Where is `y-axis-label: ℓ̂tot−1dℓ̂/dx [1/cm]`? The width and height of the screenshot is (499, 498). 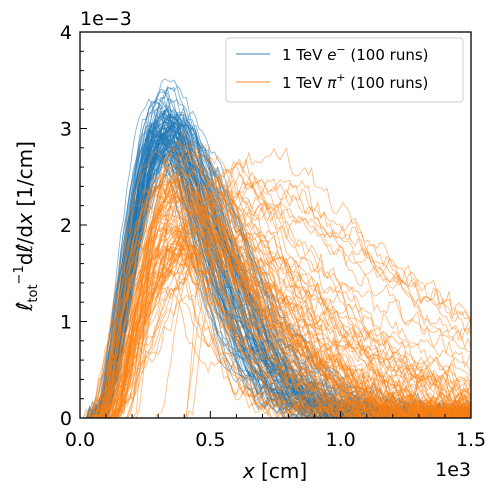
y-axis-label: ℓ̂tot−1dℓ̂/dx [1/cm] is located at coordinates (26, 226).